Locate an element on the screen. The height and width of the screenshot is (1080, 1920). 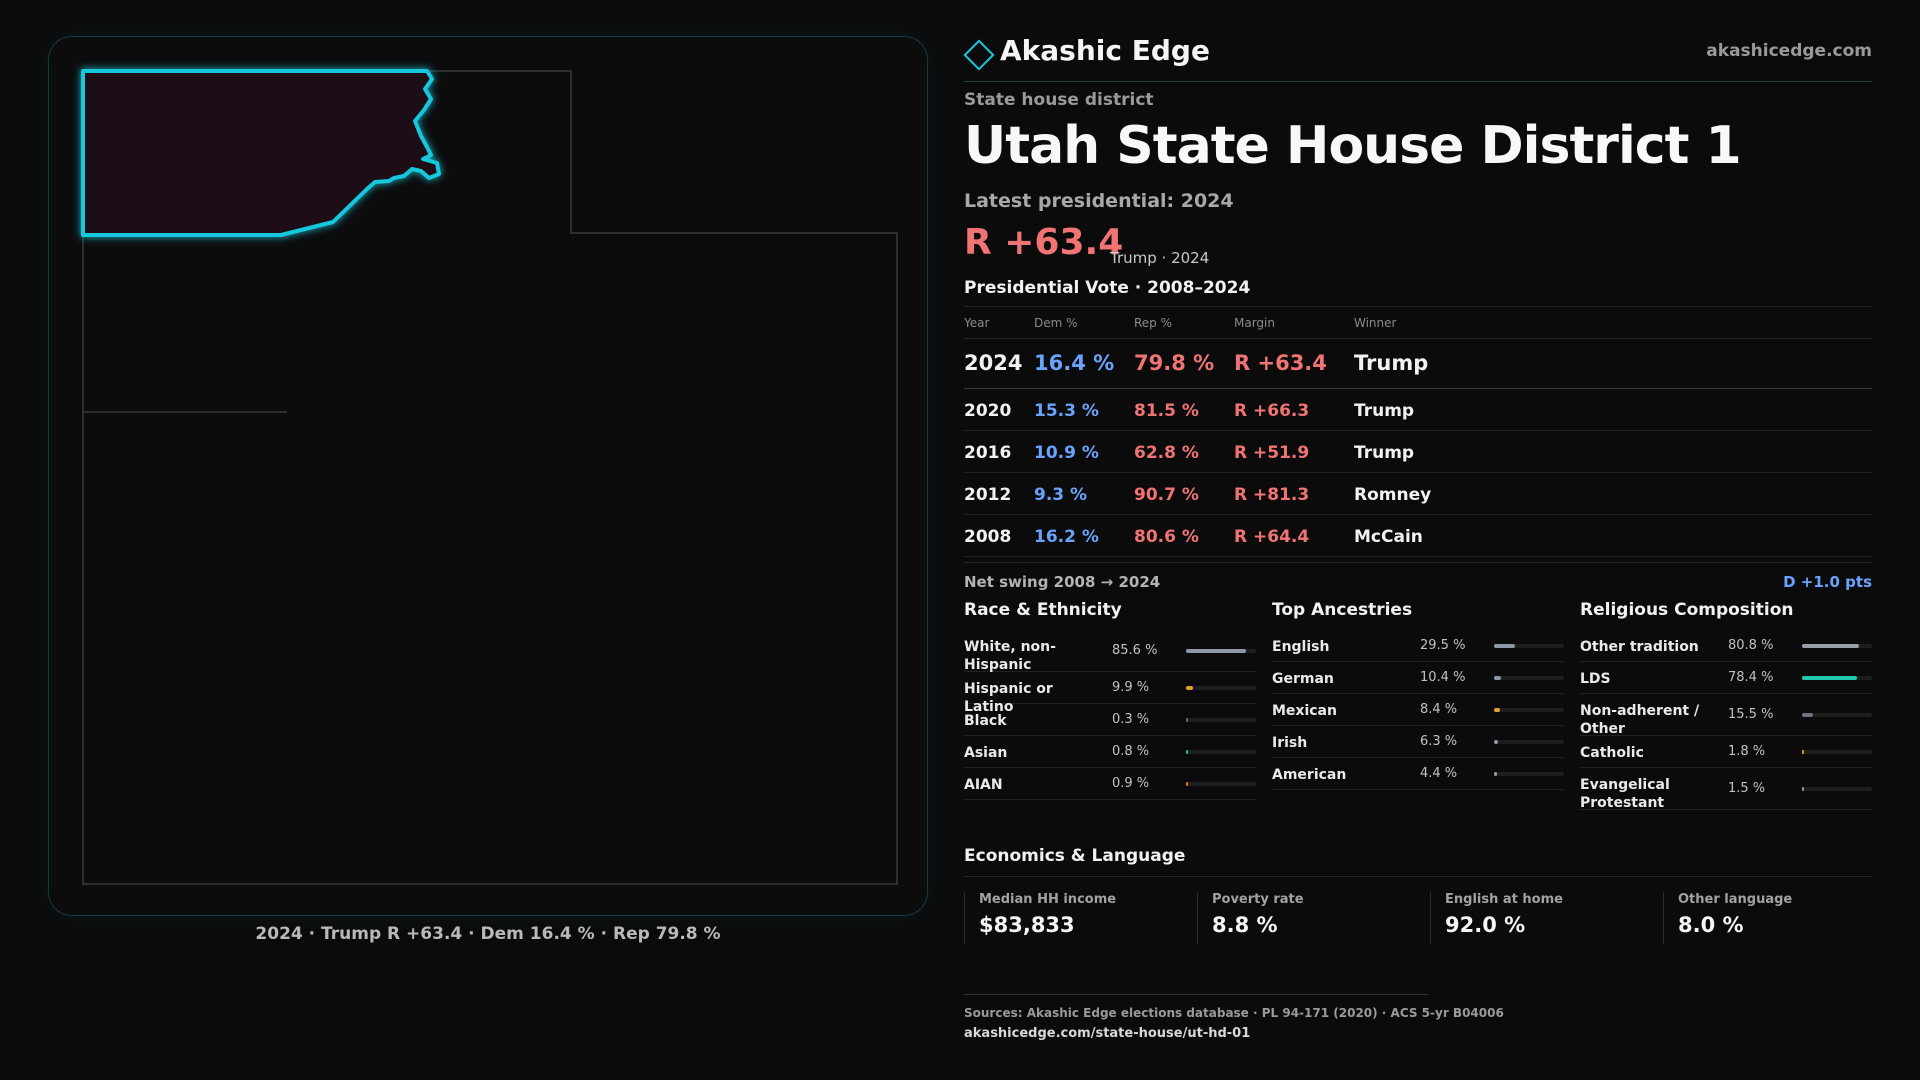
list-item: Hispanic or Latino 9.9 % is located at coordinates (1110, 693).